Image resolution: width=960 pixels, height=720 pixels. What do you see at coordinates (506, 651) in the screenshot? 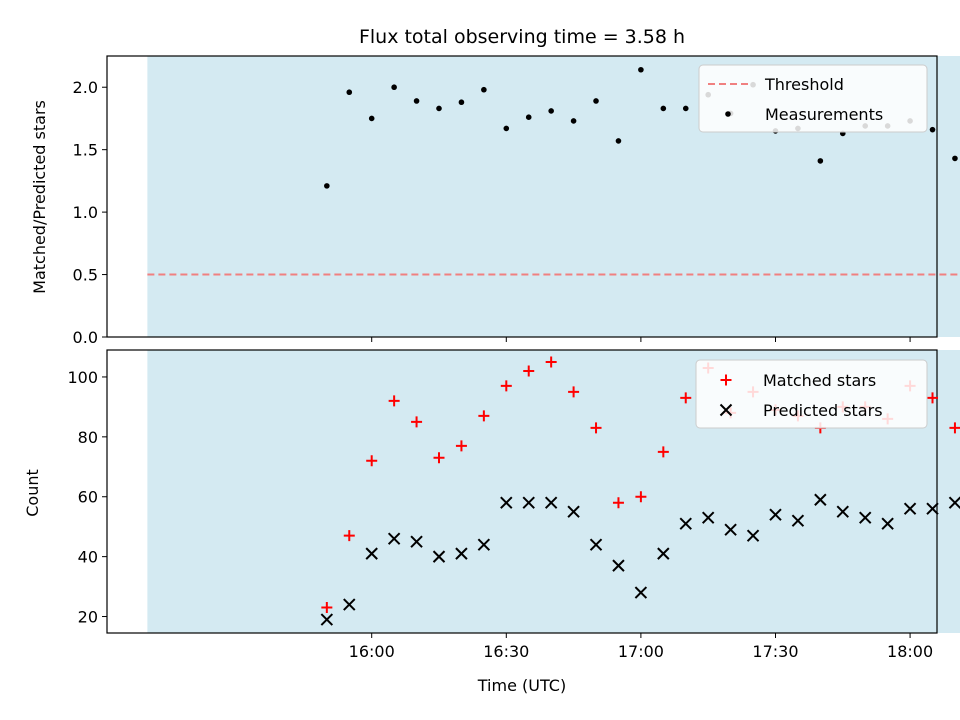
I see `bottom-xtick-label: 16:30` at bounding box center [506, 651].